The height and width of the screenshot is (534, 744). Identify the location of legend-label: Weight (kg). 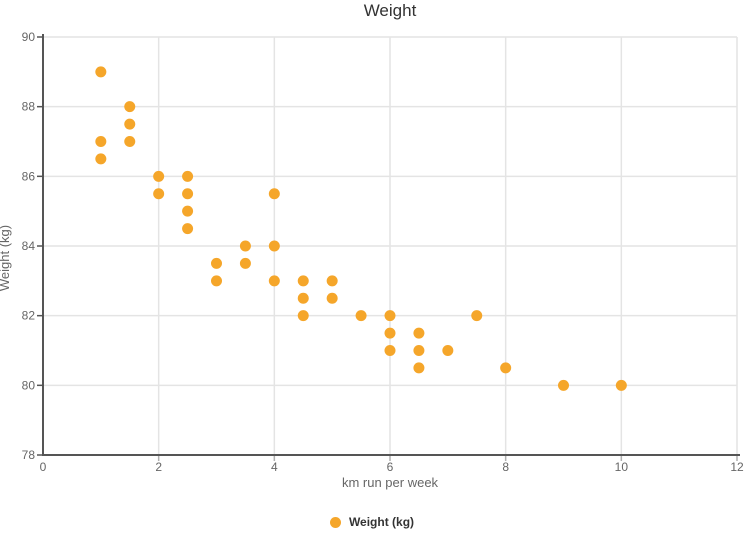
(381, 522).